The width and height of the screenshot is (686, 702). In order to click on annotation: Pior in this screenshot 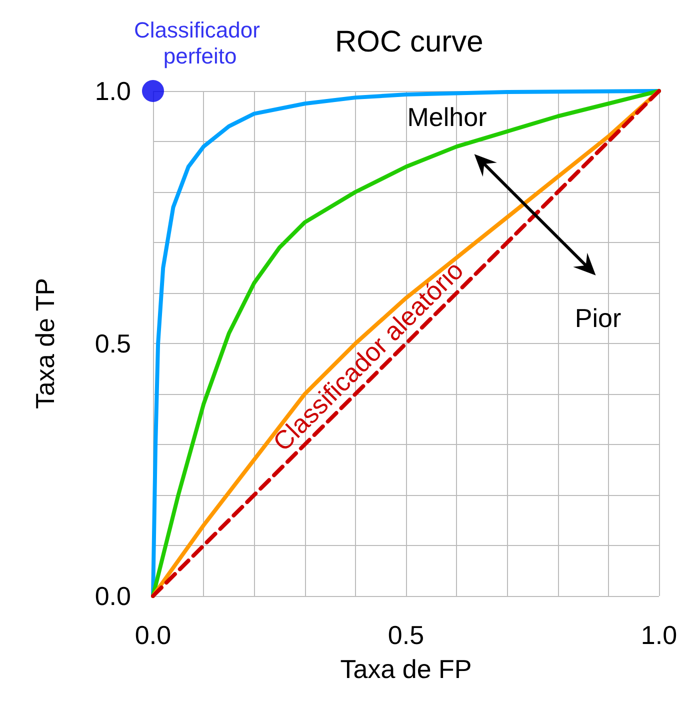, I will do `click(598, 318)`.